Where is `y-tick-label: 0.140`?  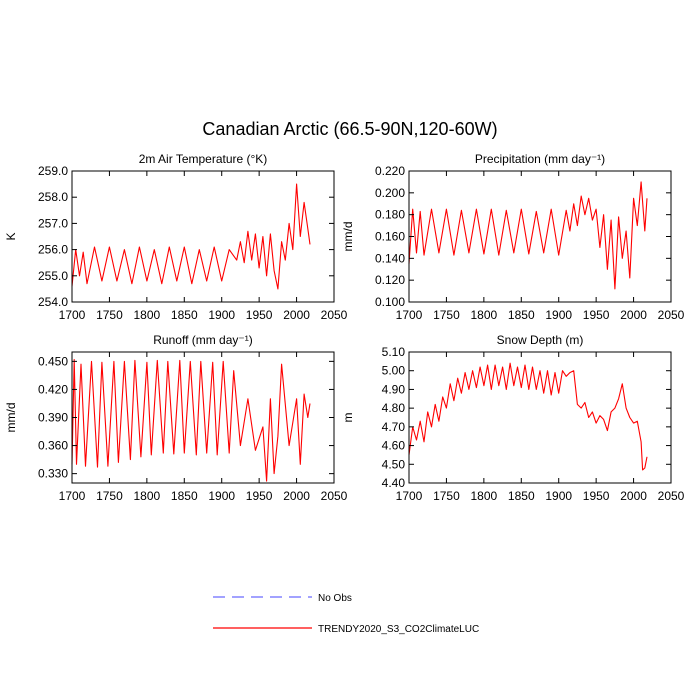 y-tick-label: 0.140 is located at coordinates (390, 258).